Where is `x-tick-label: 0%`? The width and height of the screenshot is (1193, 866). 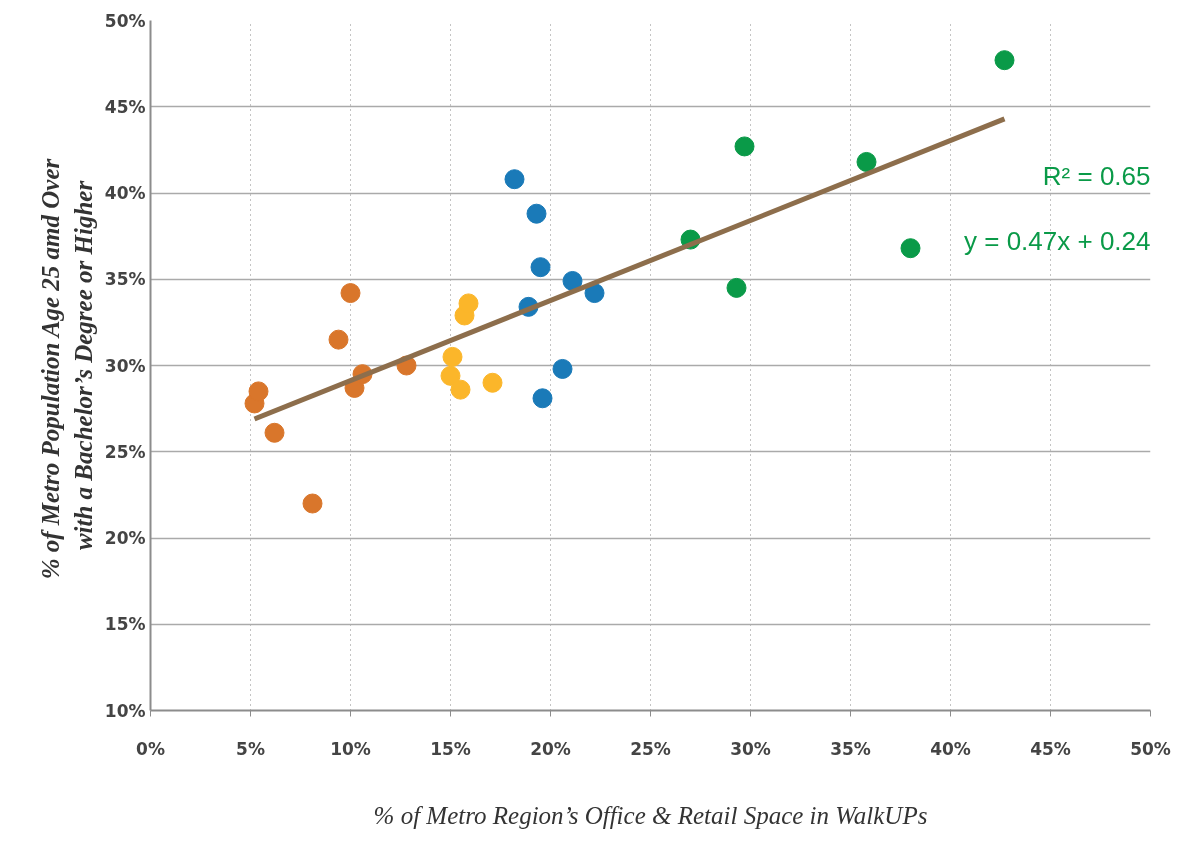
x-tick-label: 0% is located at coordinates (150, 748).